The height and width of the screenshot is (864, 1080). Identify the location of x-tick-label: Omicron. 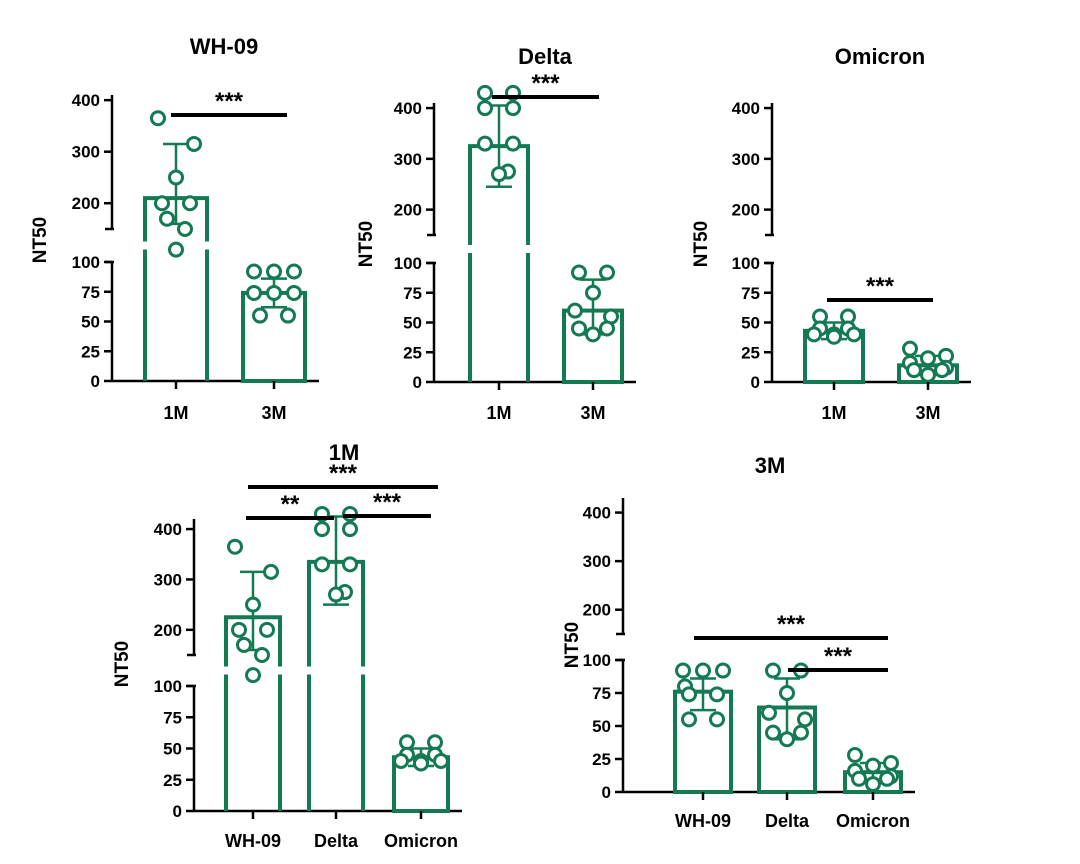
(421, 841).